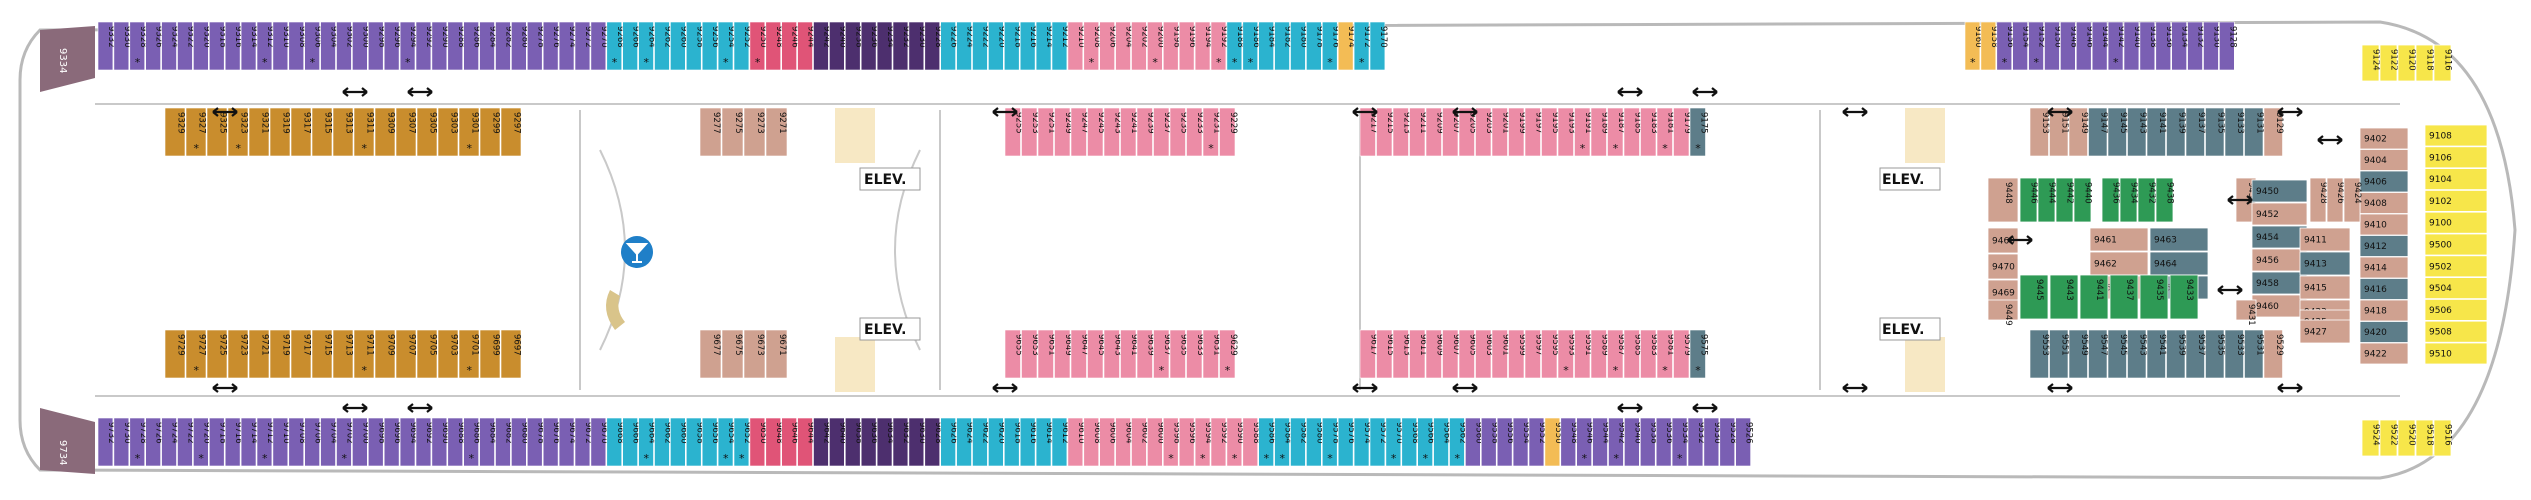 The height and width of the screenshot is (500, 2531). Describe the element at coordinates (631, 46) in the screenshot. I see `cabin-9266: 9266` at that location.